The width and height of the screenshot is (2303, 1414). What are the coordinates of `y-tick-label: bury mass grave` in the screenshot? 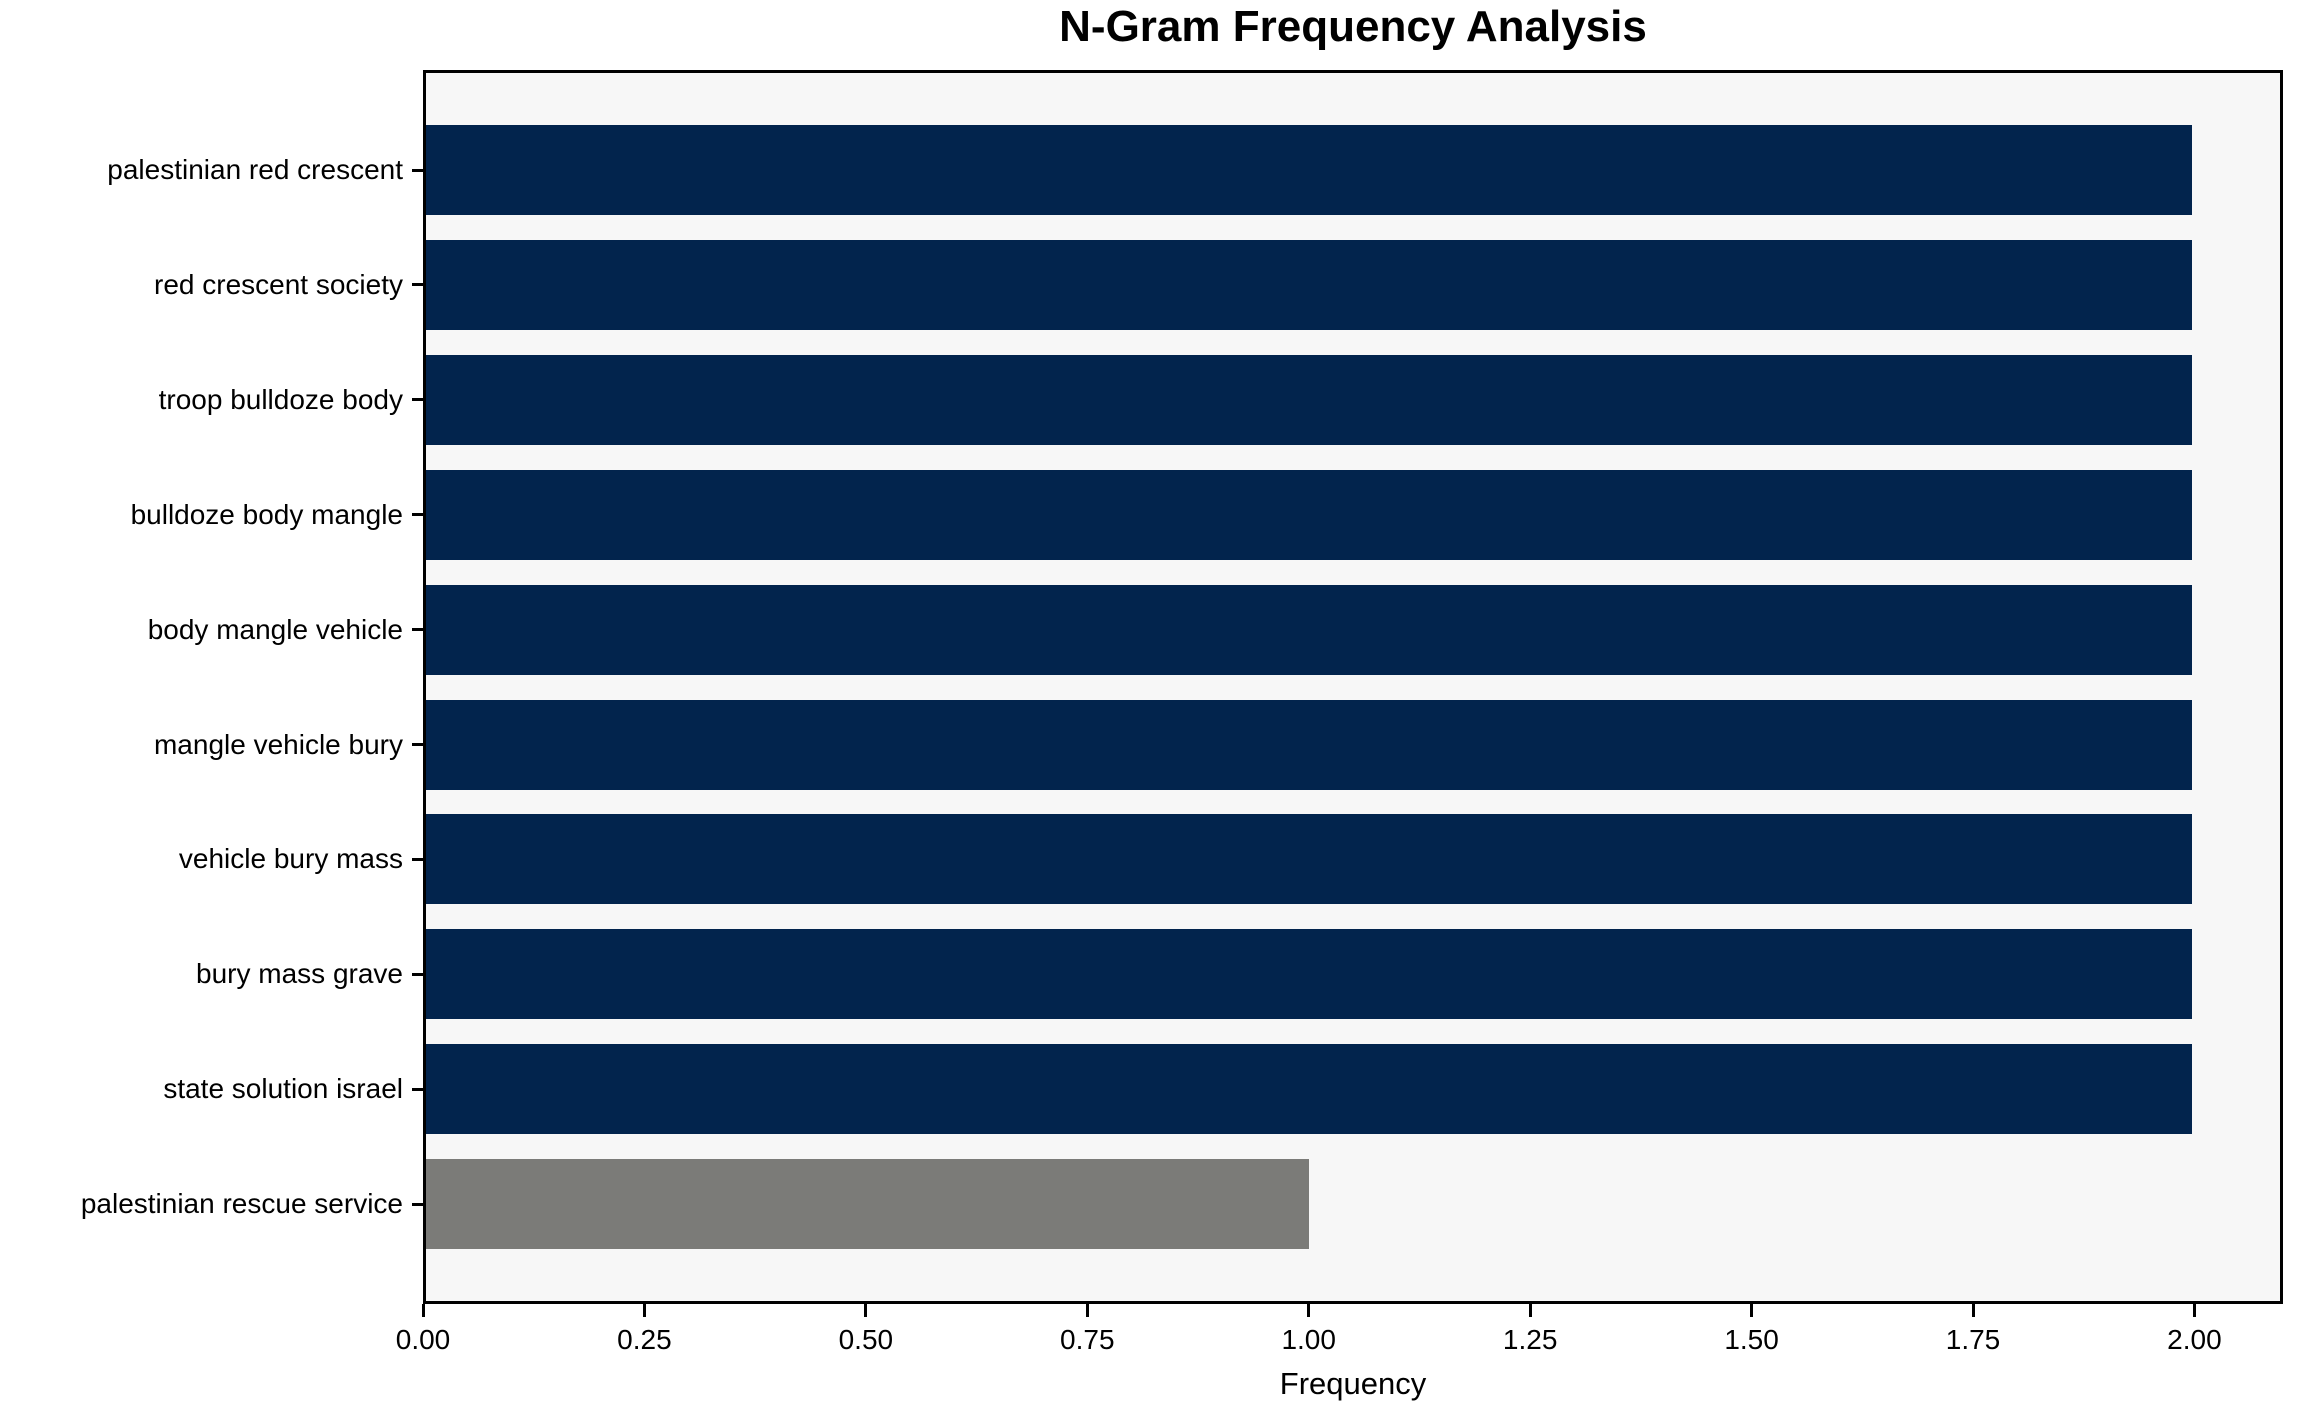 It's located at (299, 974).